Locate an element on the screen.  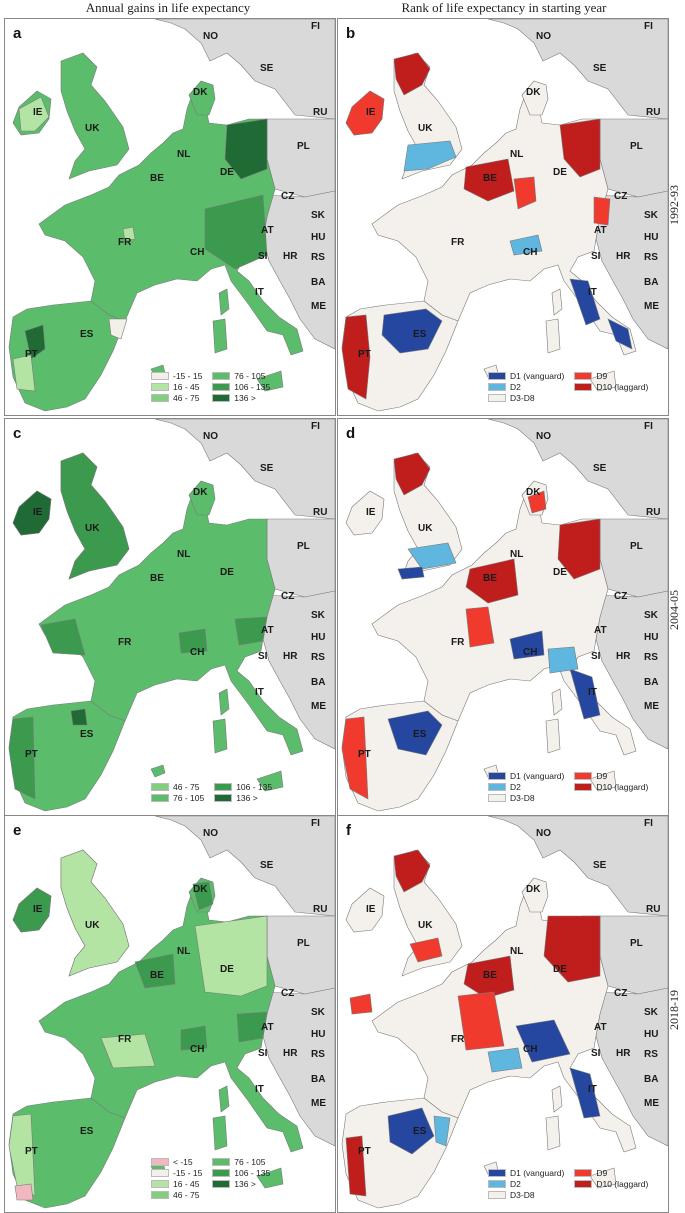
region-sicily is located at coordinates (603, 381).